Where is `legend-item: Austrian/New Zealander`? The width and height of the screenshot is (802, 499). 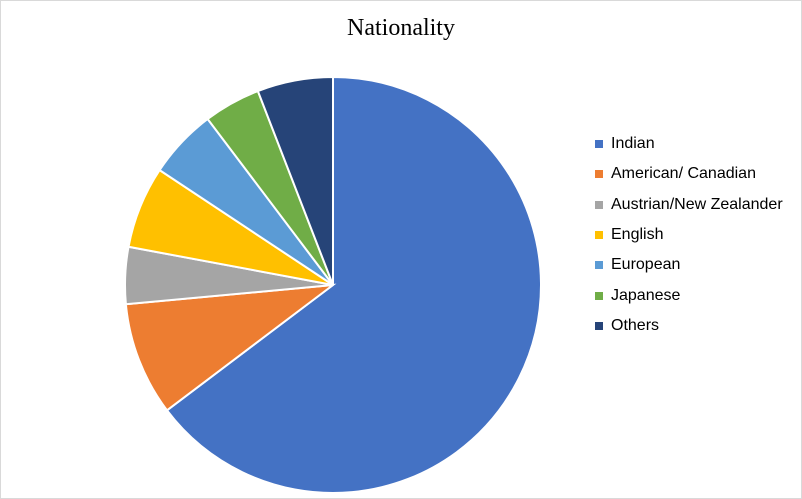
legend-item: Austrian/New Zealander is located at coordinates (689, 205).